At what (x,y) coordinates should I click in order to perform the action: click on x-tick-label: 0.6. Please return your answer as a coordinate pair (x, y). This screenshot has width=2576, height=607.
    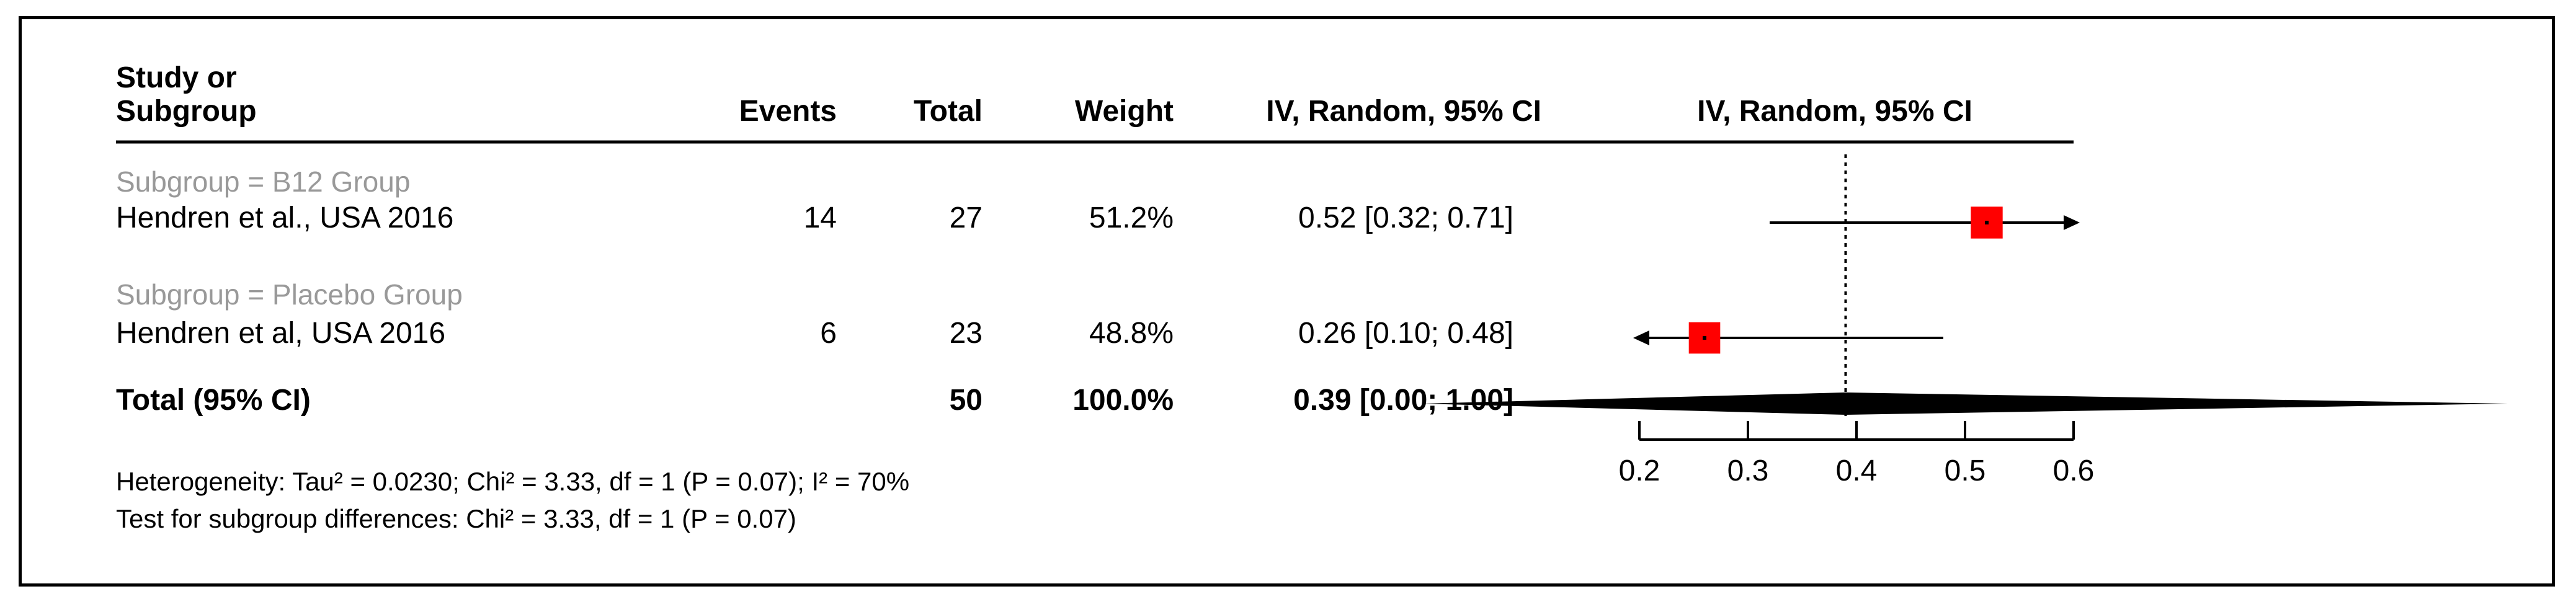
    Looking at the image, I should click on (2074, 470).